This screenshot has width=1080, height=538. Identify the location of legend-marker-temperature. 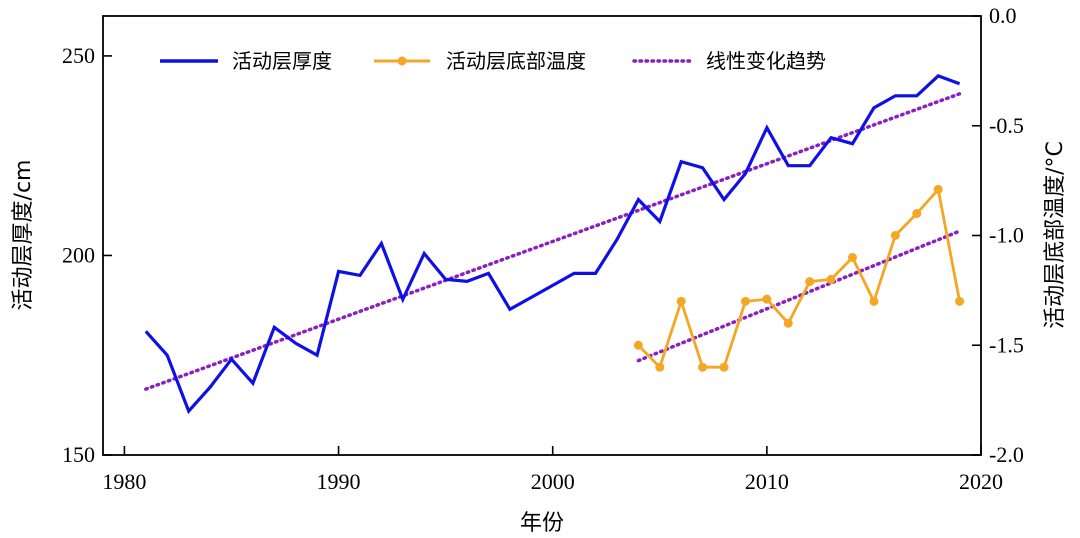
(402, 61).